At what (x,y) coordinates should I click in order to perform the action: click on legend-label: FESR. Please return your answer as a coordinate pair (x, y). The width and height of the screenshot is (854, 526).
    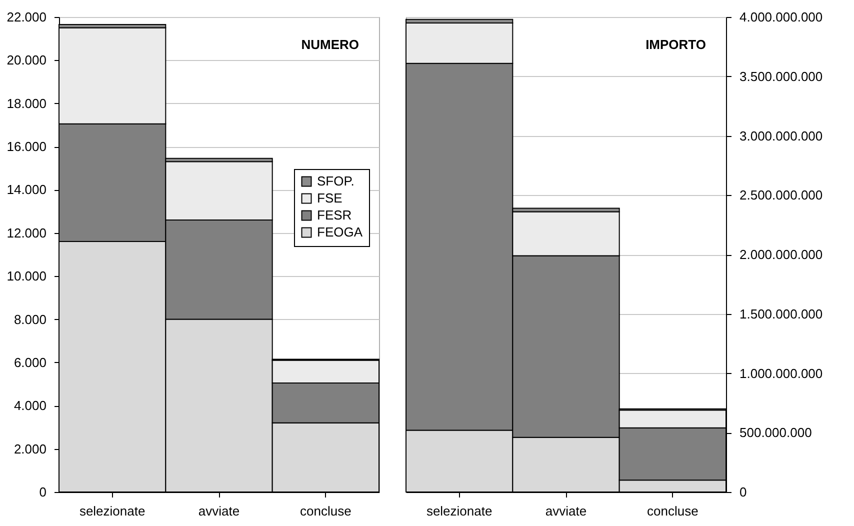
    Looking at the image, I should click on (334, 215).